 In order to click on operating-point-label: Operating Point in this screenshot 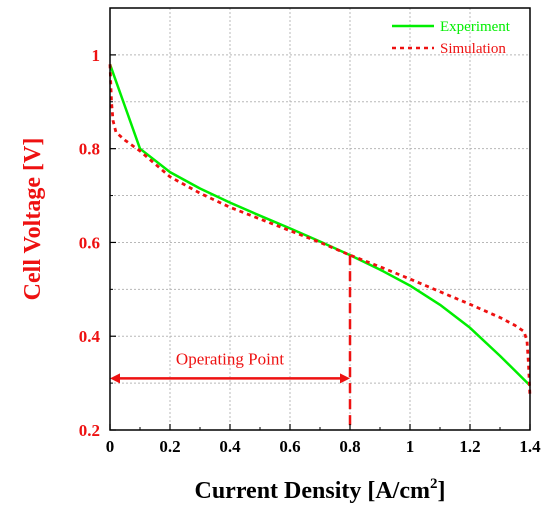, I will do `click(230, 358)`.